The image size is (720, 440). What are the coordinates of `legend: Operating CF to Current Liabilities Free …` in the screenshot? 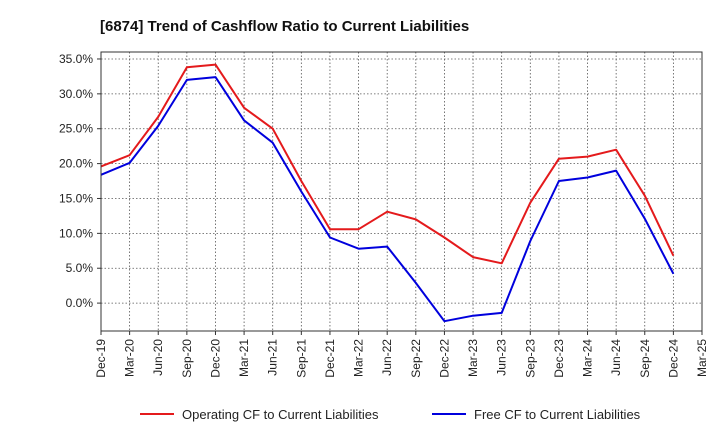 It's located at (390, 414).